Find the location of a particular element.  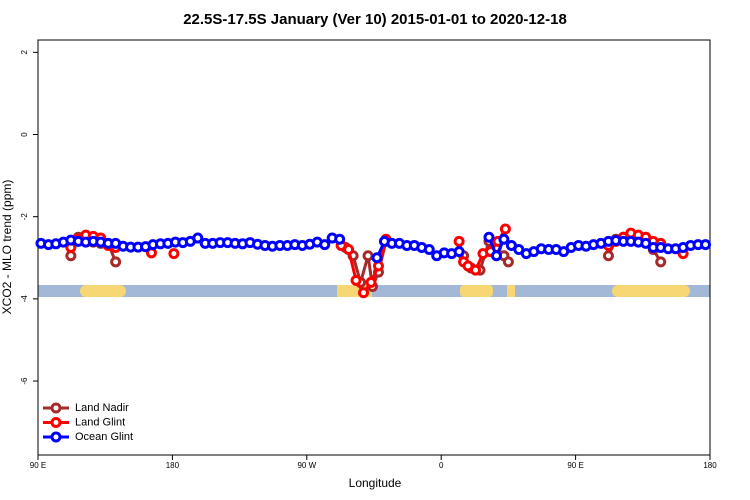

y-tick-label: 0 is located at coordinates (24, 134).